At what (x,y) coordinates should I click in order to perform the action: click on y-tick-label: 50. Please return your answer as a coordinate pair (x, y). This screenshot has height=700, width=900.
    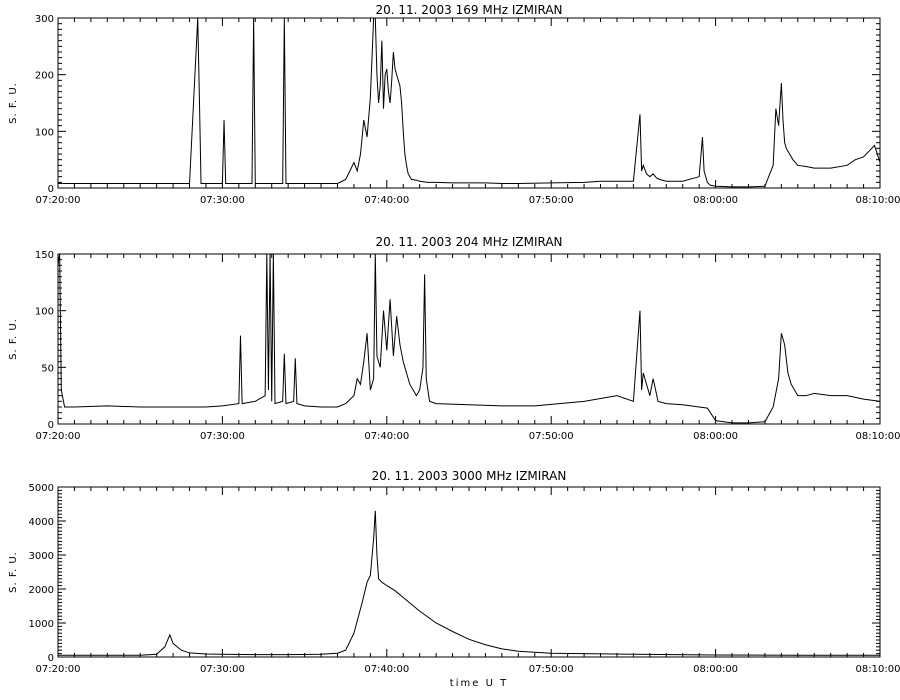
    Looking at the image, I should click on (47, 368).